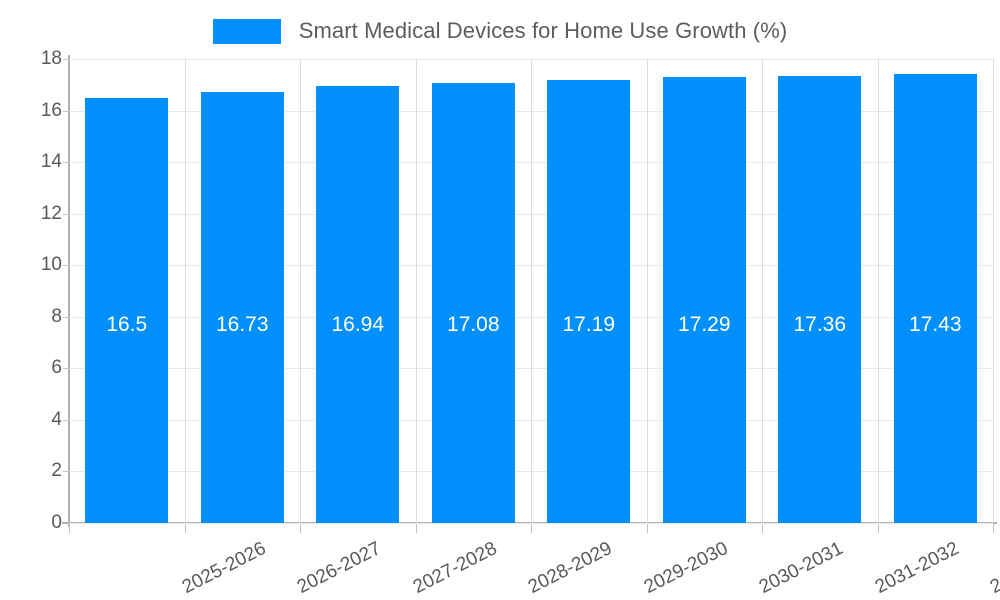 Image resolution: width=1000 pixels, height=600 pixels. I want to click on bar-data-label: 17.36, so click(820, 325).